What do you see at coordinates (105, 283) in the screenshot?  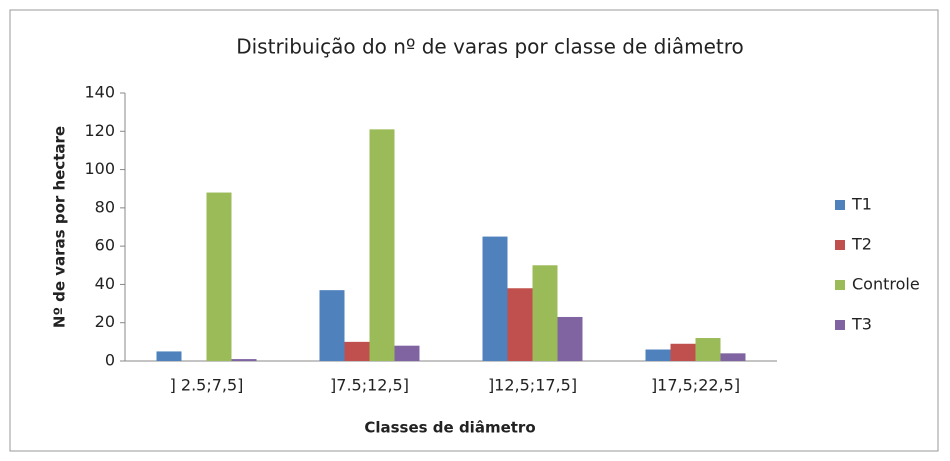 I see `y-tick-label: 40` at bounding box center [105, 283].